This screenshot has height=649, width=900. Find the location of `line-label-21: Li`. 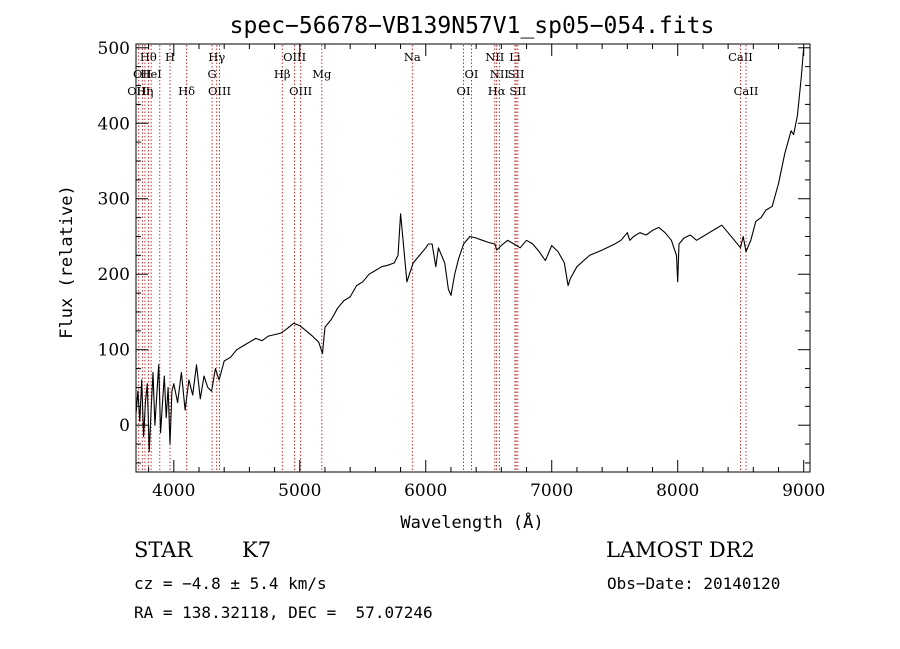

line-label-21: Li is located at coordinates (515, 57).